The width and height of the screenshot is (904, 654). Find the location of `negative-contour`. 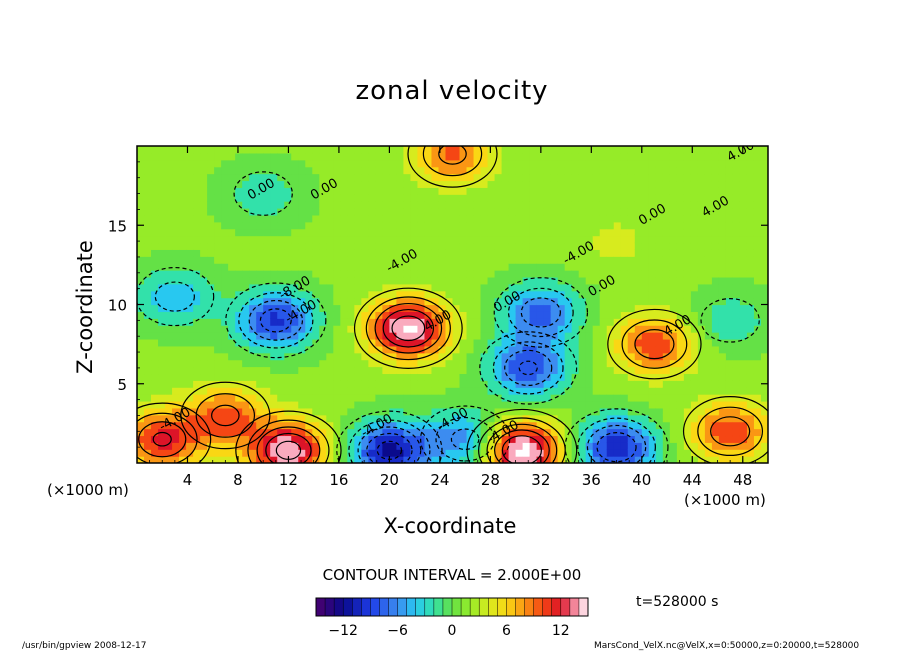

negative-contour is located at coordinates (540, 312).